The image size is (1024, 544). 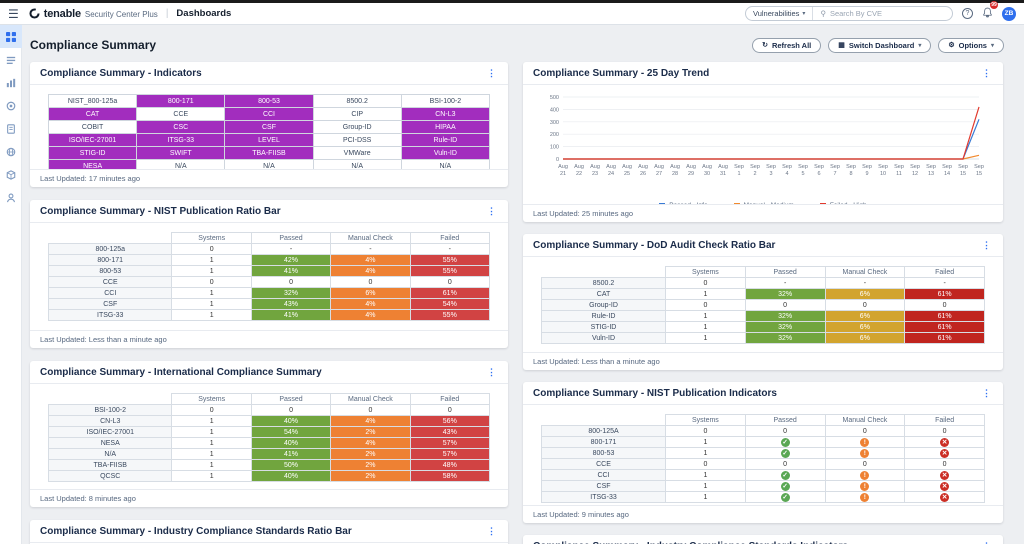 What do you see at coordinates (34, 13) in the screenshot?
I see `tenable-logo-icon` at bounding box center [34, 13].